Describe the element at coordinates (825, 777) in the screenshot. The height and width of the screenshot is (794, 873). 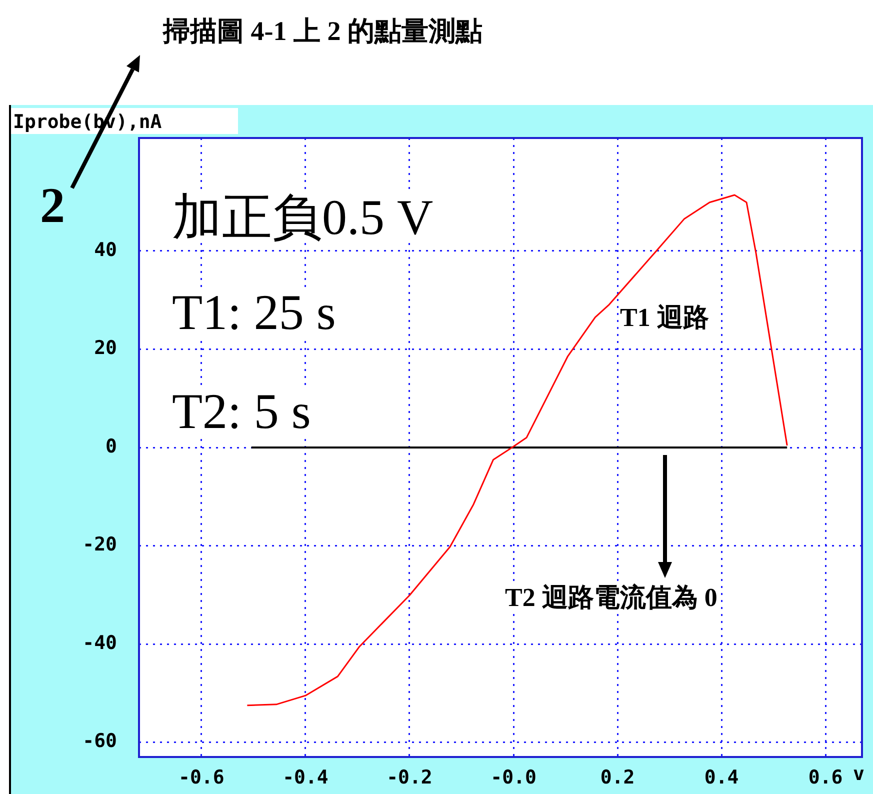
I see `x-tick-label: 0.6` at that location.